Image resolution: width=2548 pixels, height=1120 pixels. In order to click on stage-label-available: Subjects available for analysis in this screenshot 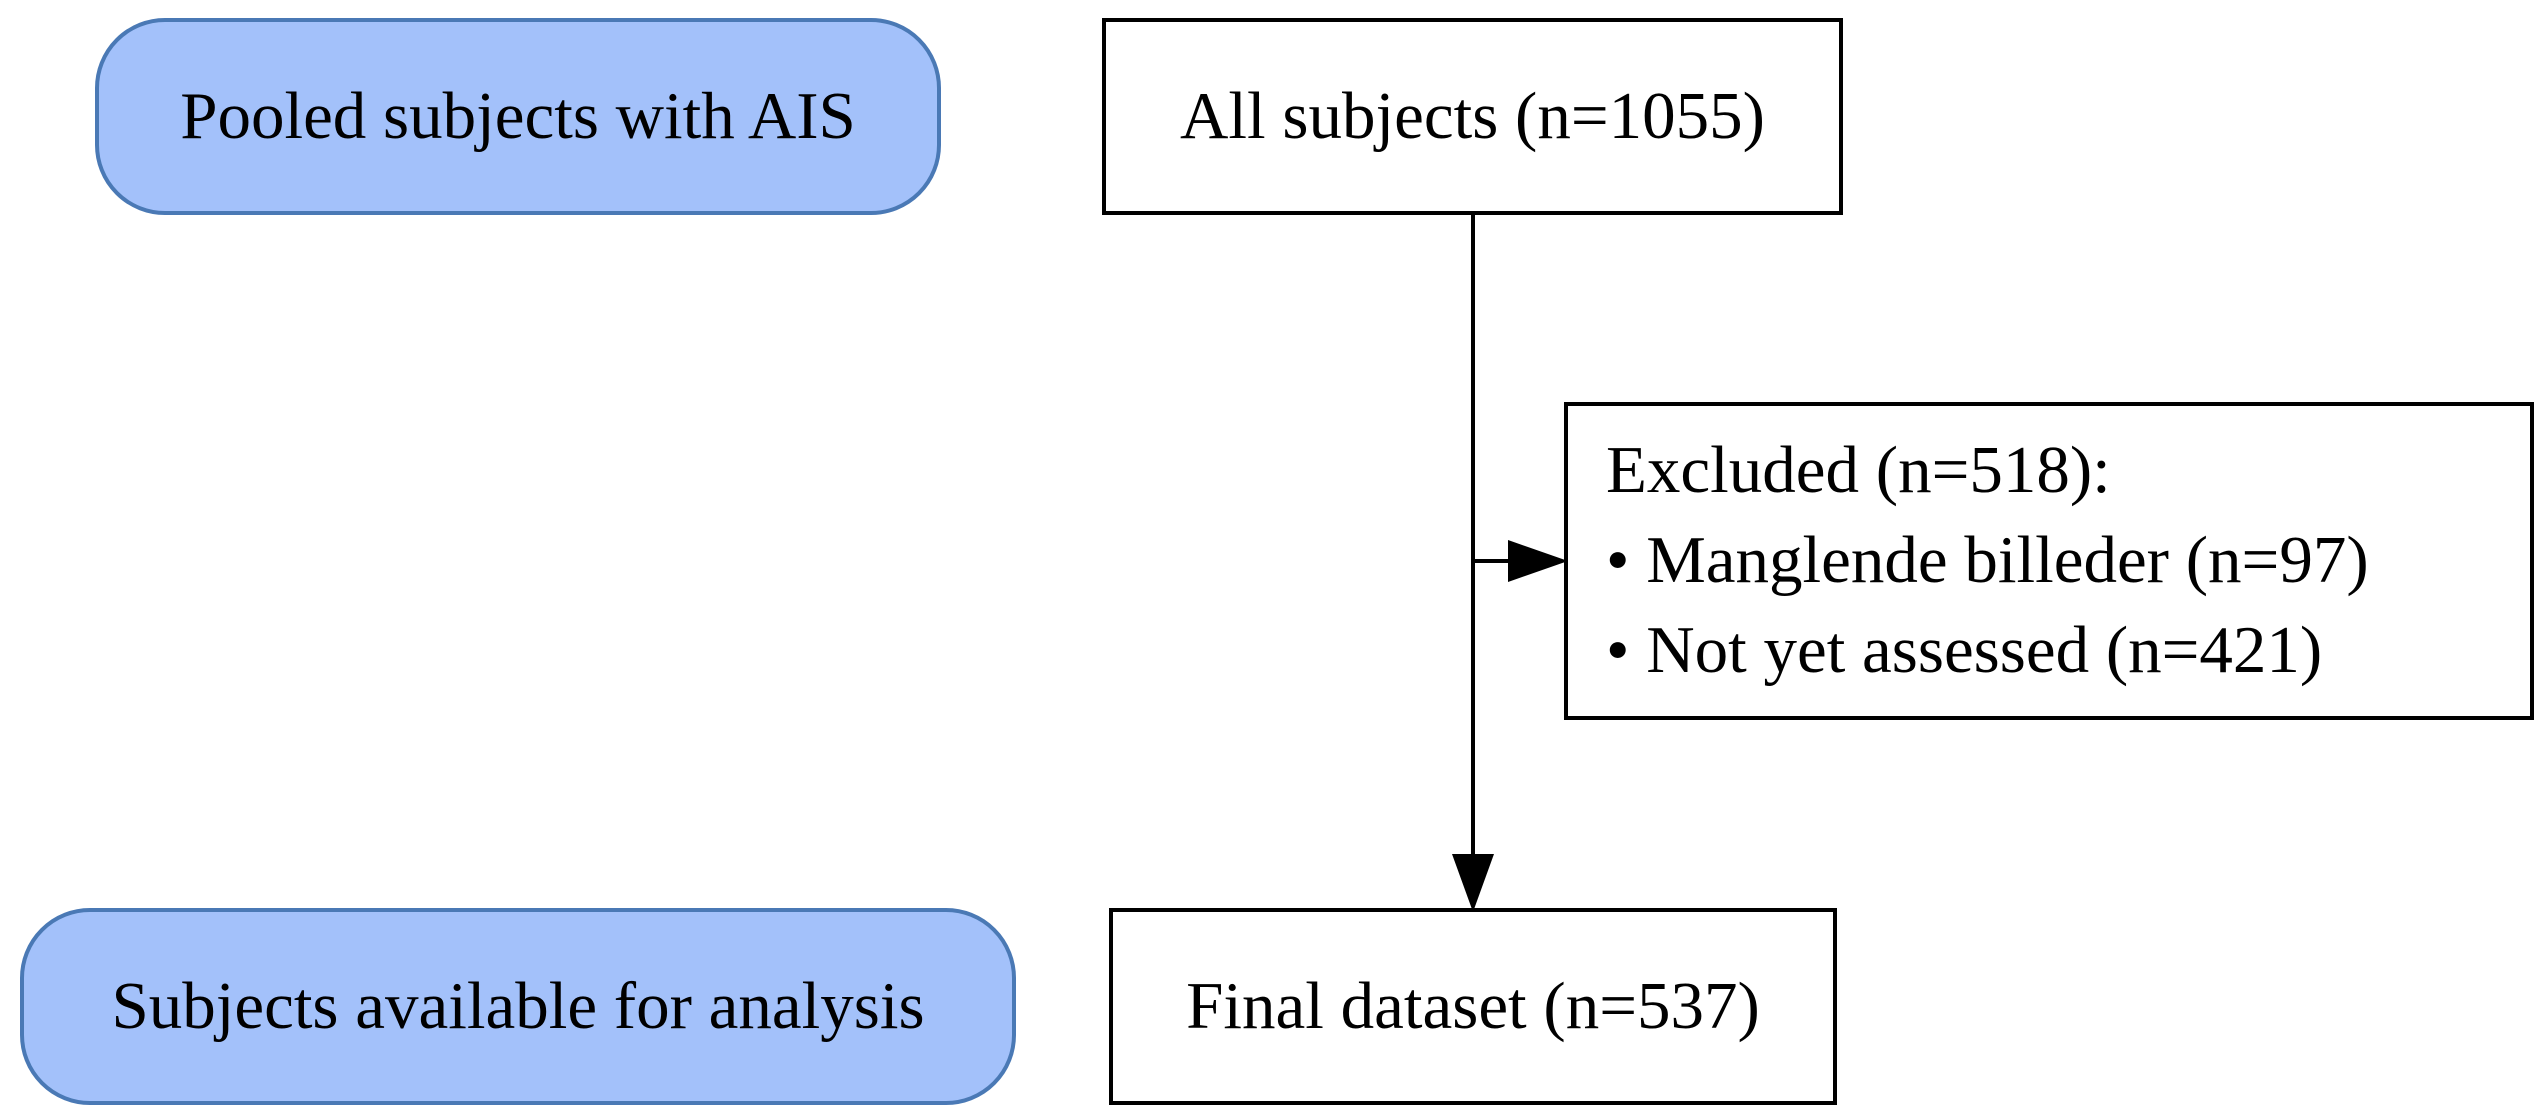, I will do `click(518, 1006)`.